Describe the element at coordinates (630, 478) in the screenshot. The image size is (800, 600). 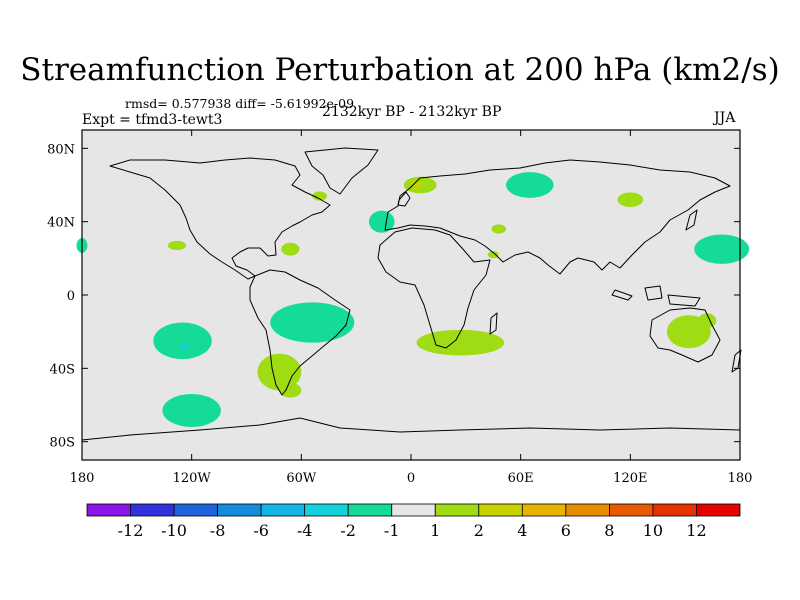
I see `x-tick-label-5: 120E` at that location.